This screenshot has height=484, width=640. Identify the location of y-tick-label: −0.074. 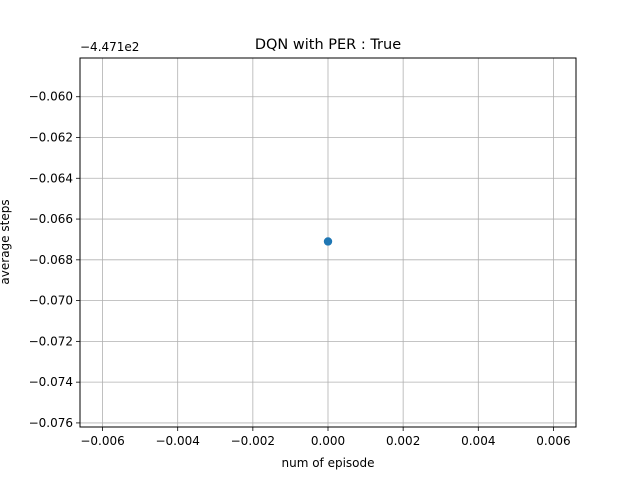
(51, 382).